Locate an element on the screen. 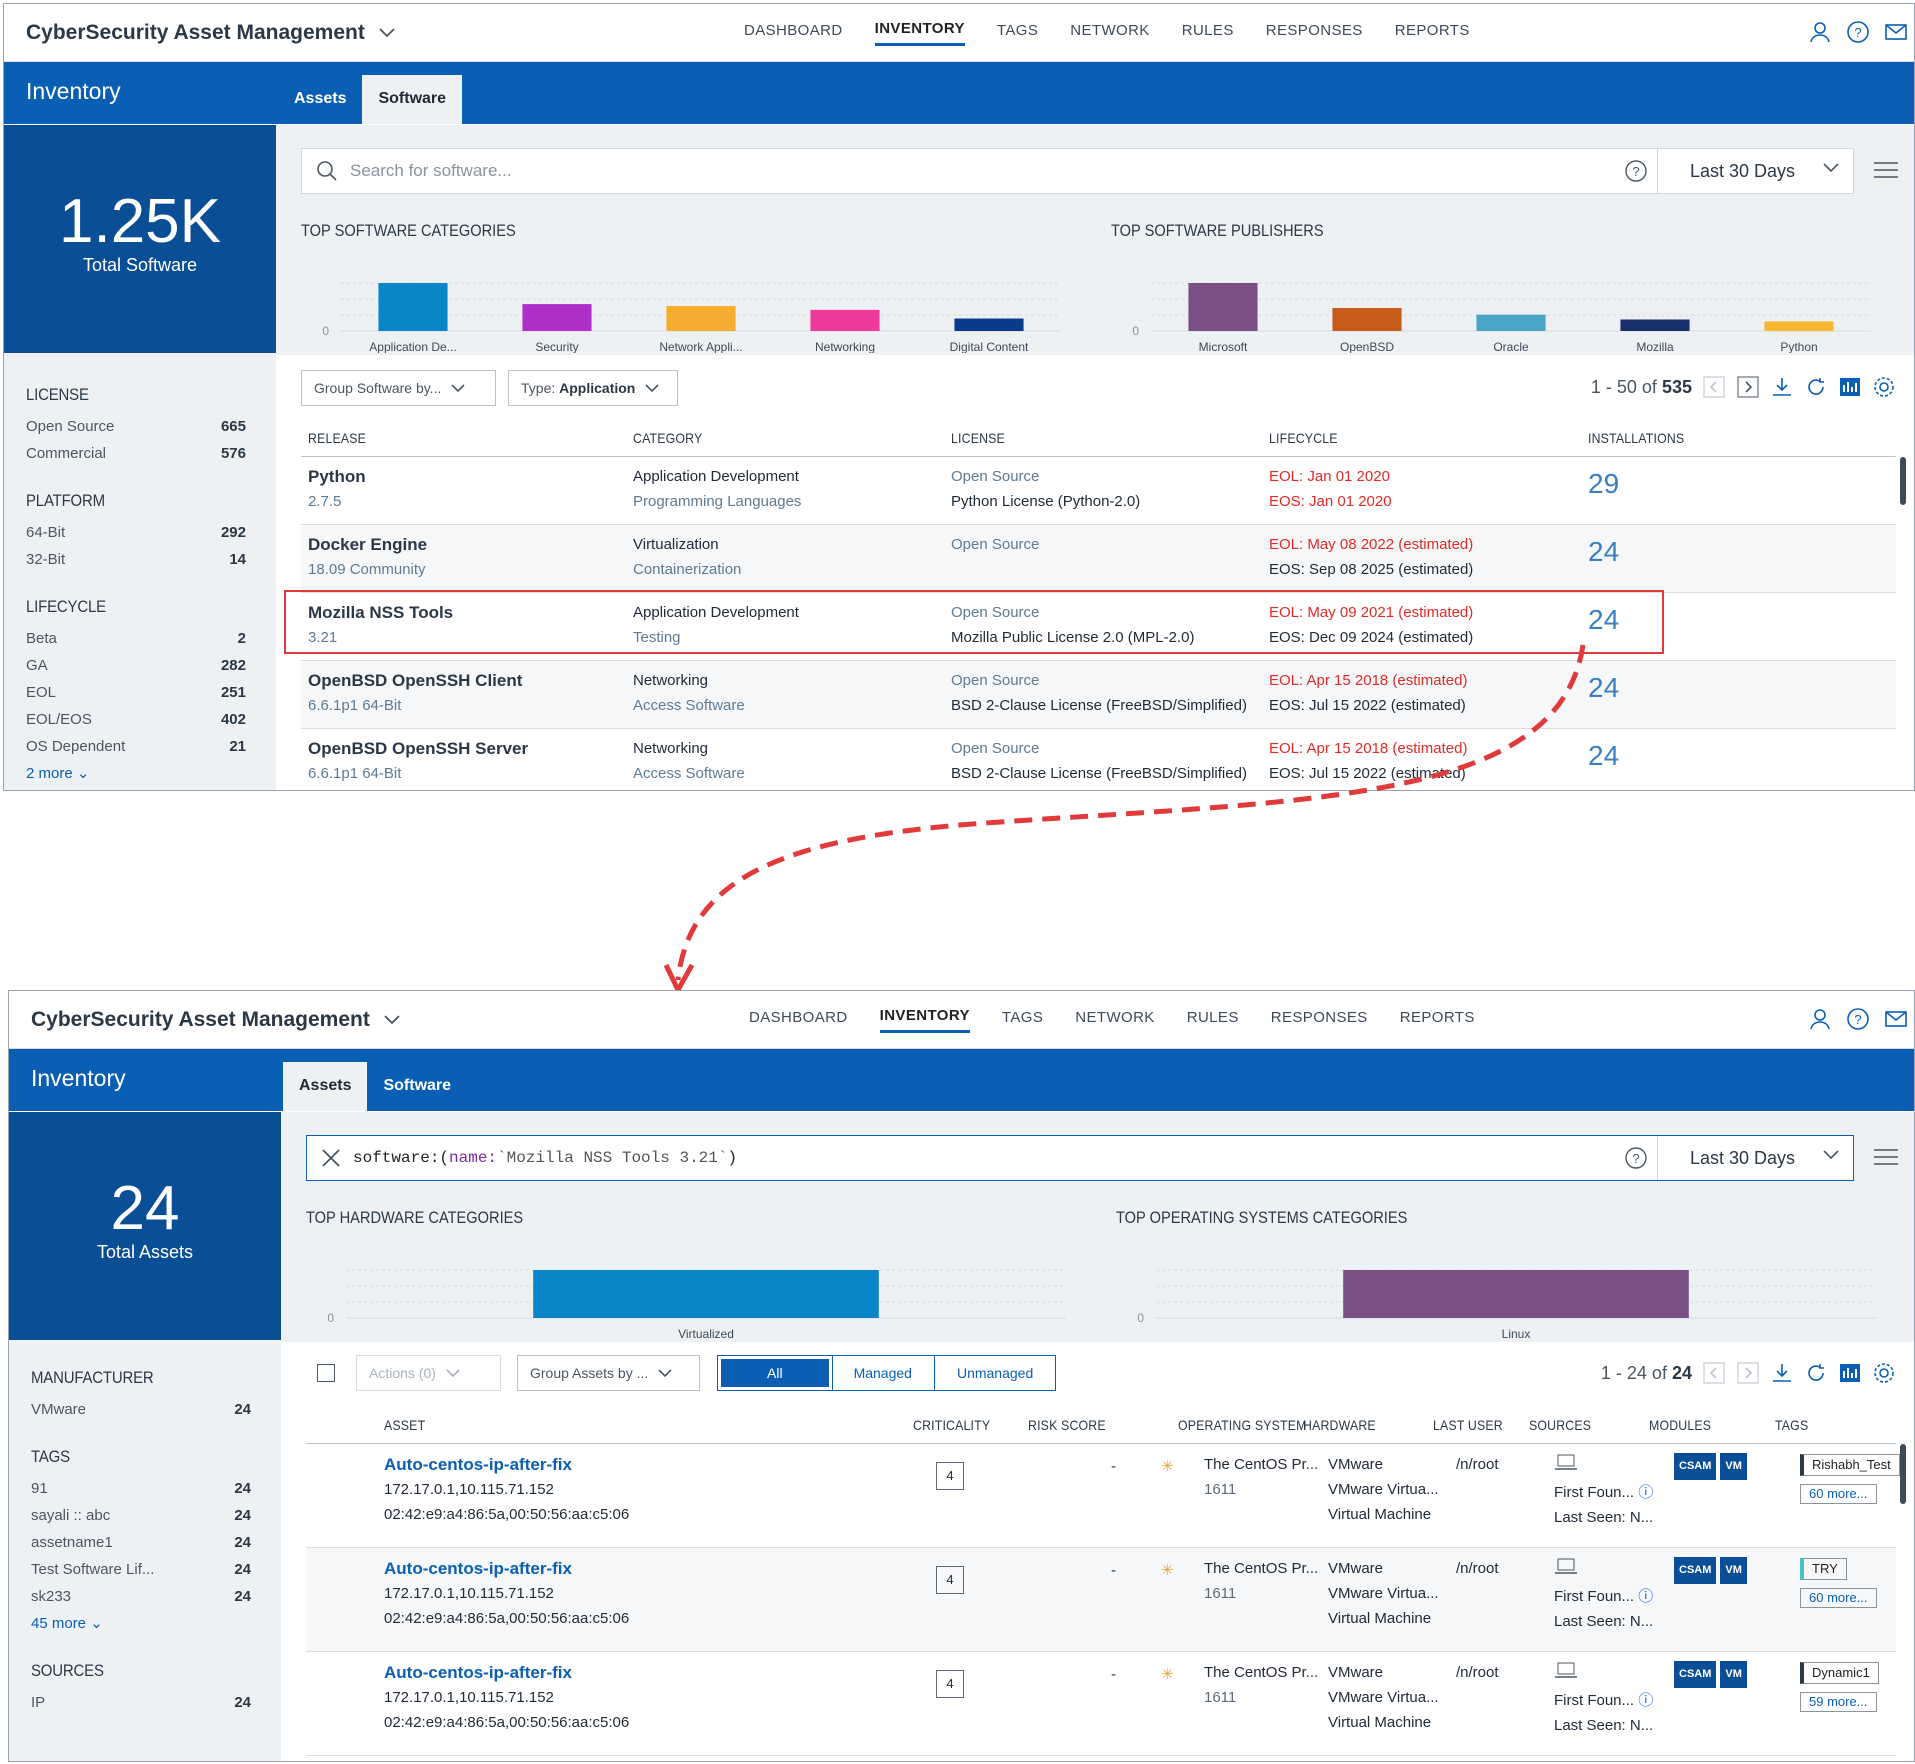 This screenshot has width=1915, height=1764. next-page-icon is located at coordinates (1748, 387).